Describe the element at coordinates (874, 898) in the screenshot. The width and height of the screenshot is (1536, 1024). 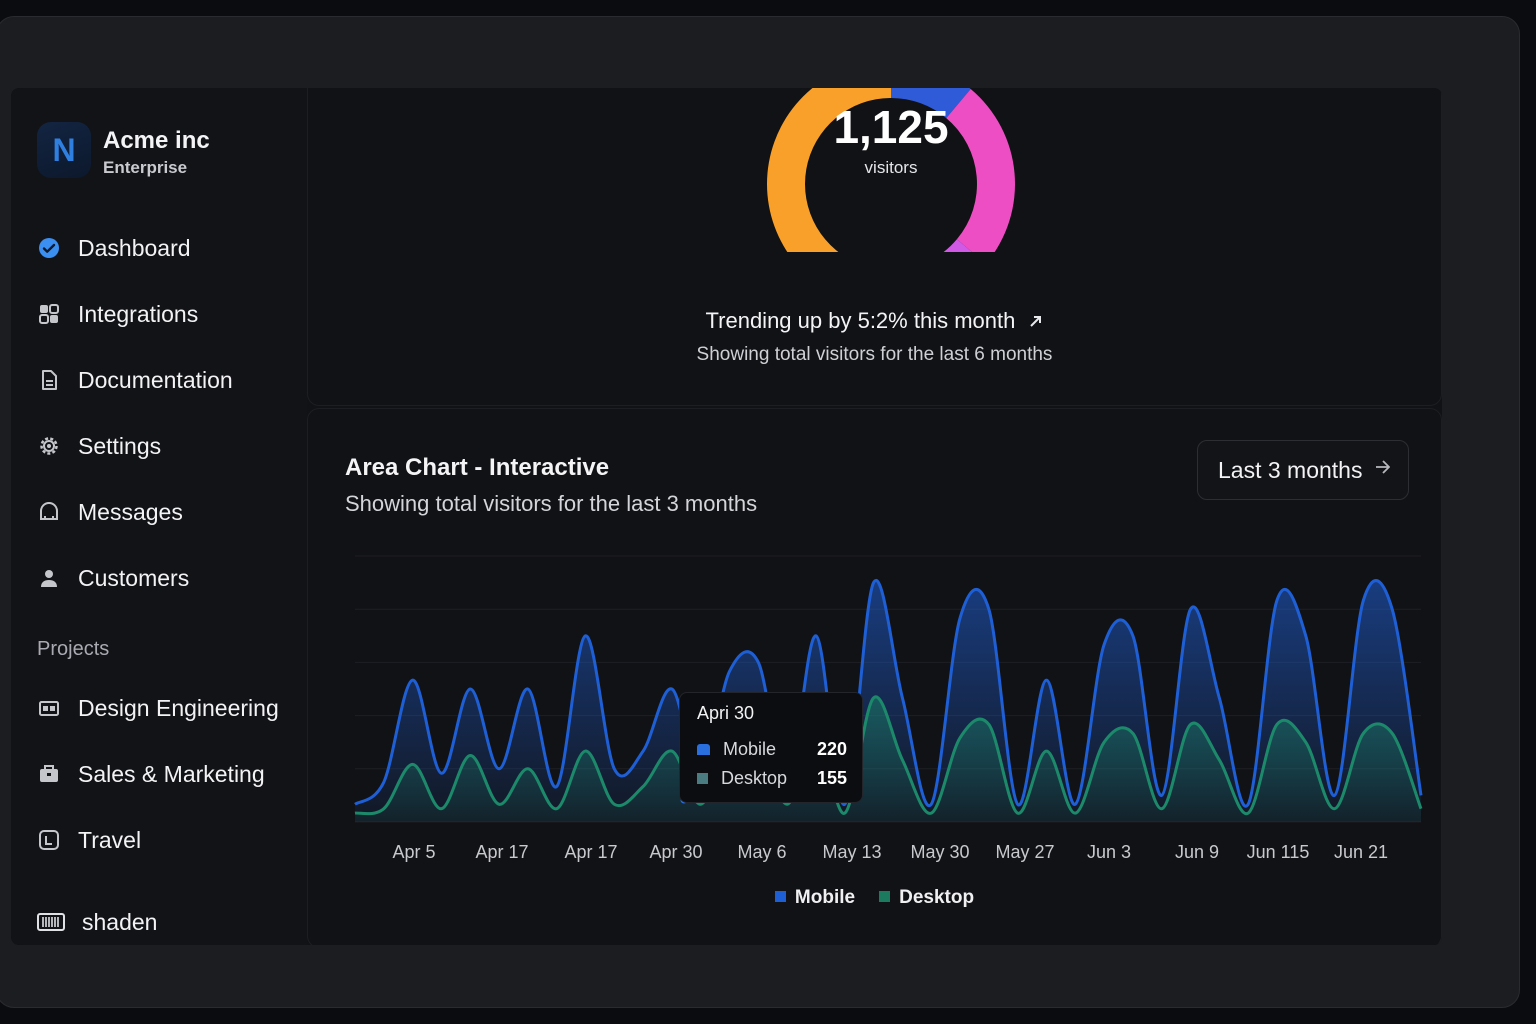
I see `chart-legend: Mobile Desktop` at that location.